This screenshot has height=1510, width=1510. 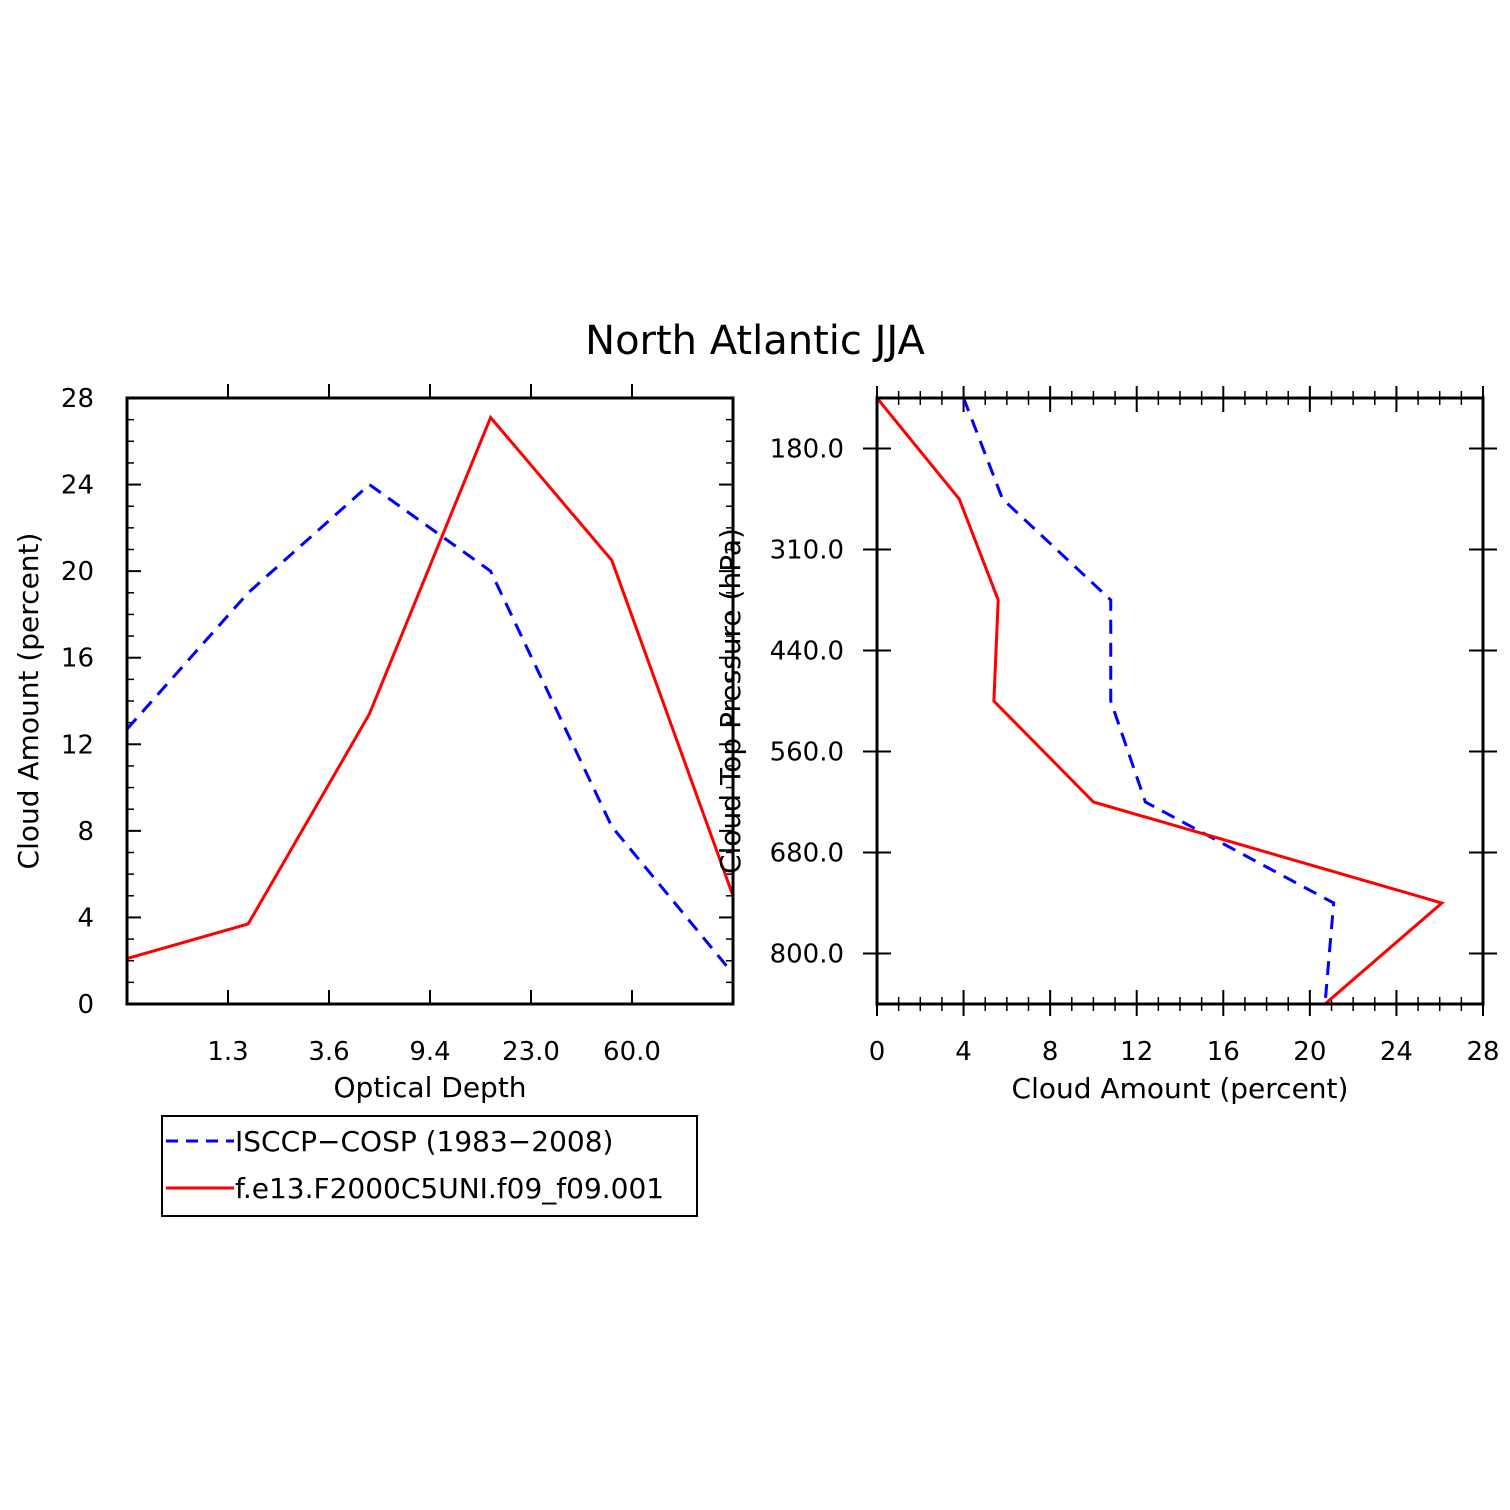 What do you see at coordinates (77, 486) in the screenshot?
I see `left-y-tick-label: 24` at bounding box center [77, 486].